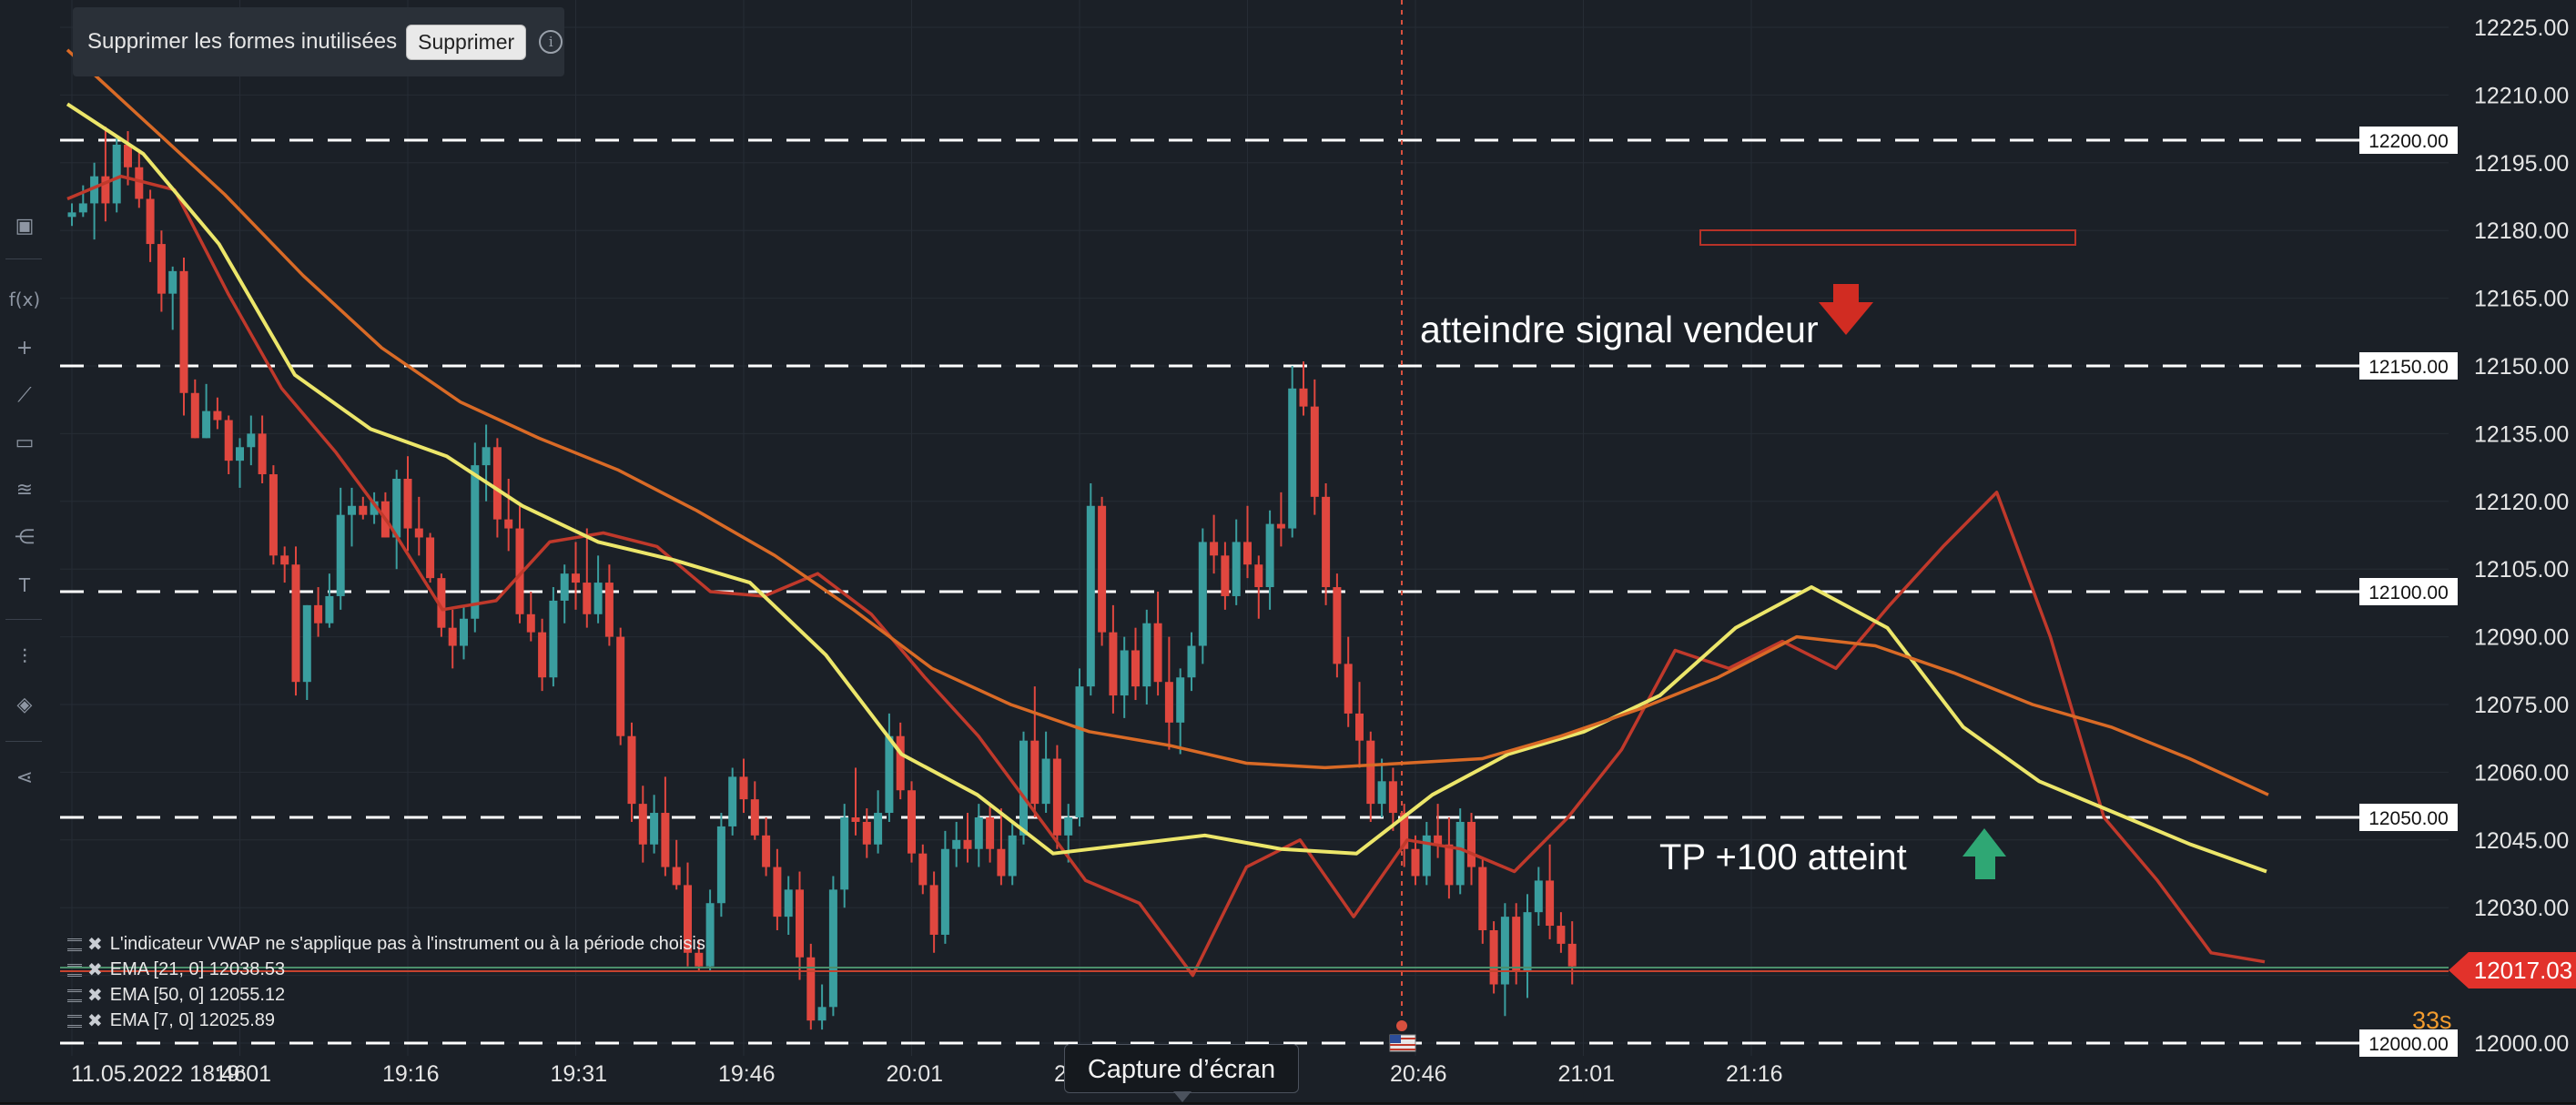 This screenshot has height=1105, width=2576. I want to click on y-tick-label: 12075.00, so click(2521, 705).